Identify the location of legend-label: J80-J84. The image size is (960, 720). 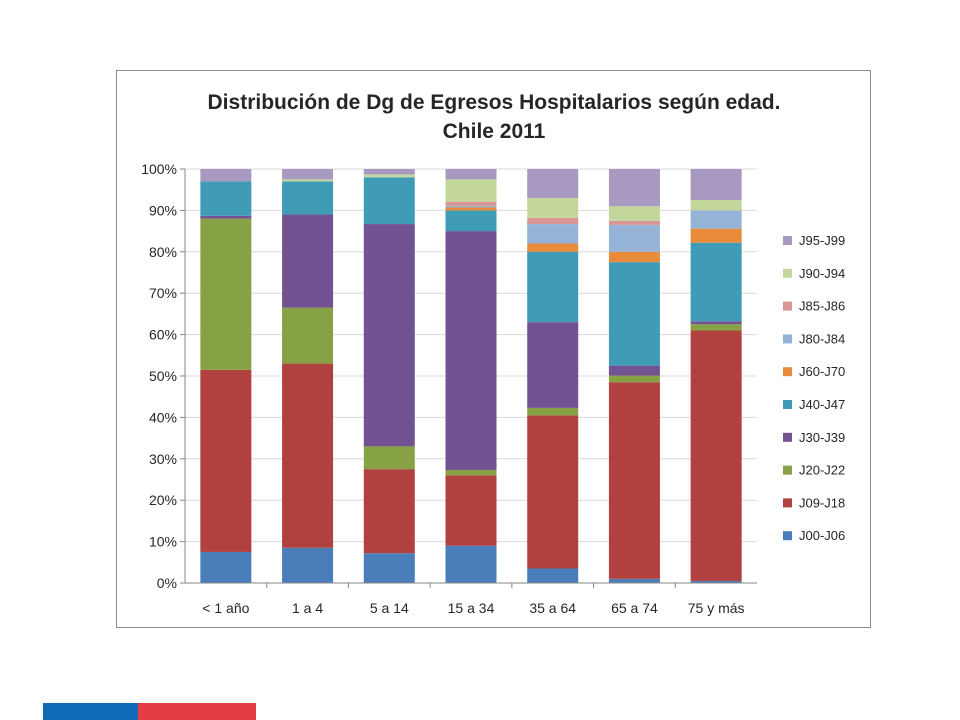
(822, 338).